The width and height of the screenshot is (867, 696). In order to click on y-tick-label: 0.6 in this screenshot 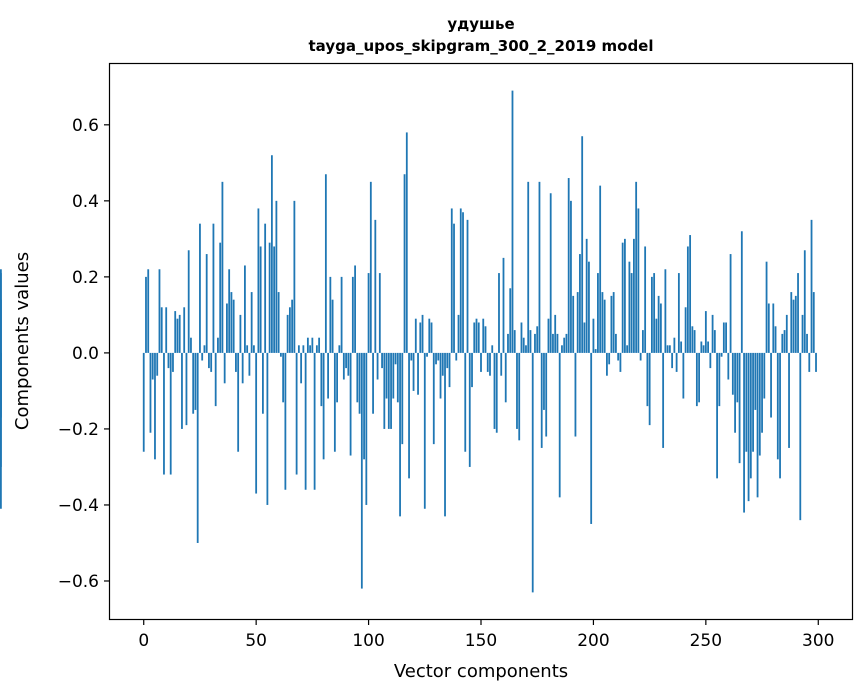, I will do `click(85, 126)`.